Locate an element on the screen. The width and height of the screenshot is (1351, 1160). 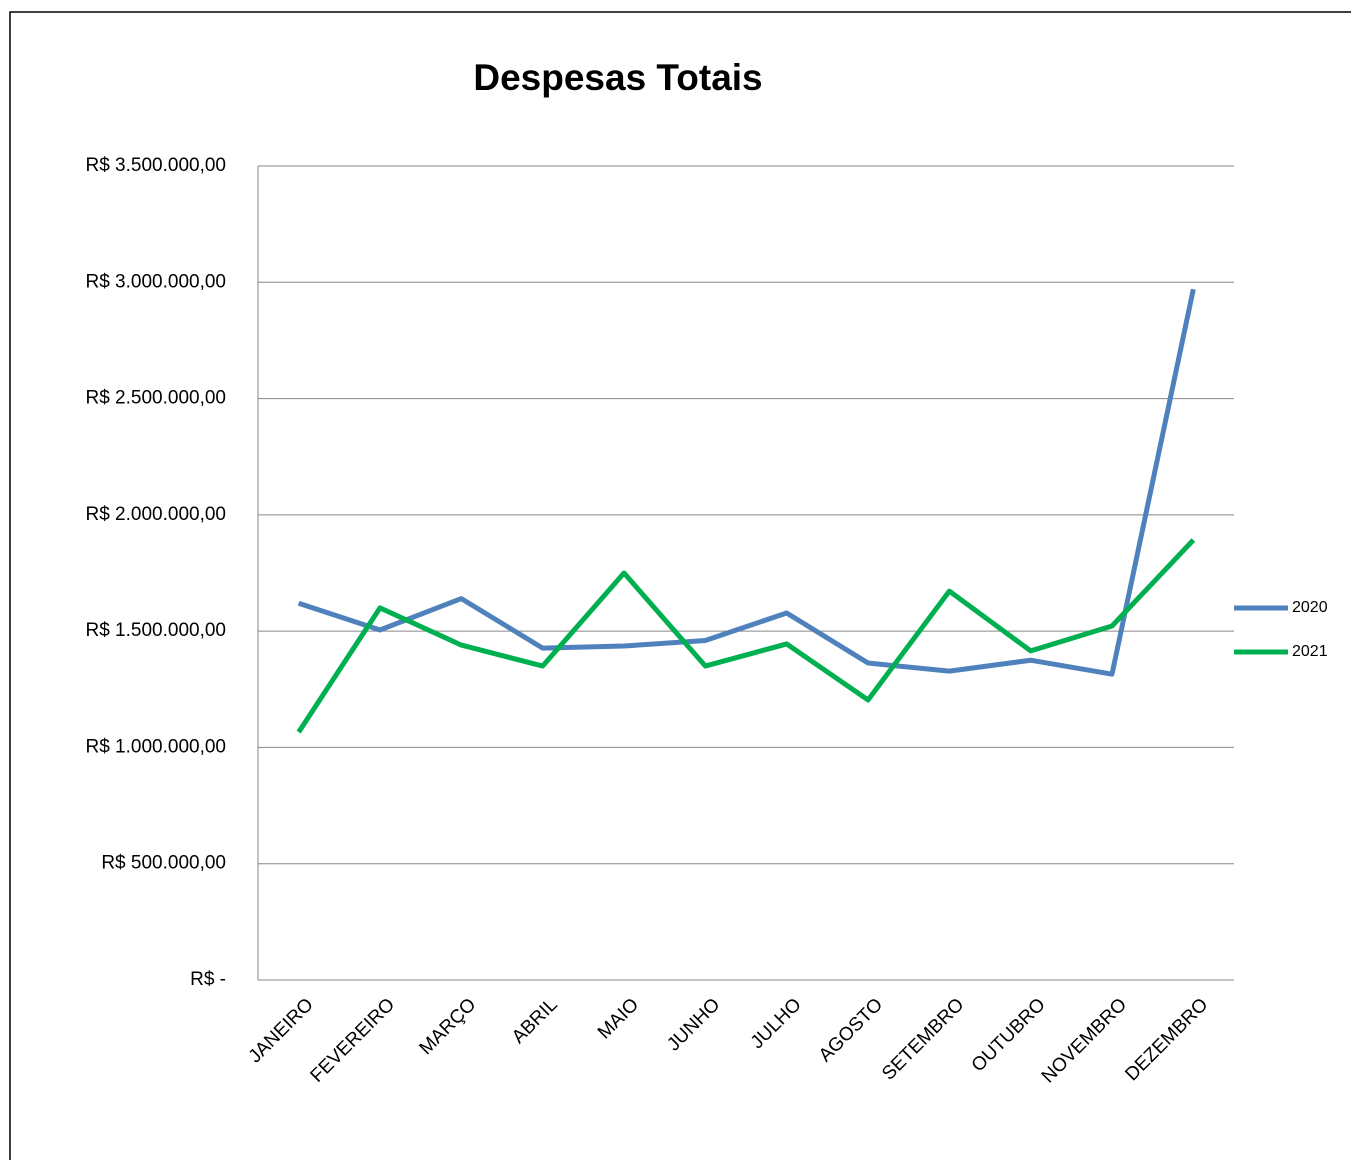
y-tick-label: R$ 500.000,00 is located at coordinates (163, 863).